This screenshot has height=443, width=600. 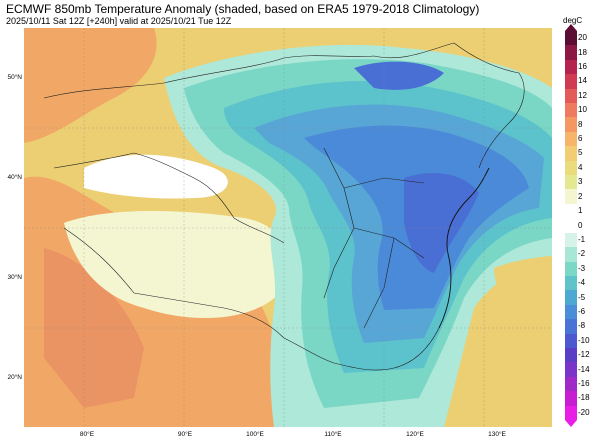 What do you see at coordinates (177, 264) in the screenshot?
I see `plateau-neutral-zone` at bounding box center [177, 264].